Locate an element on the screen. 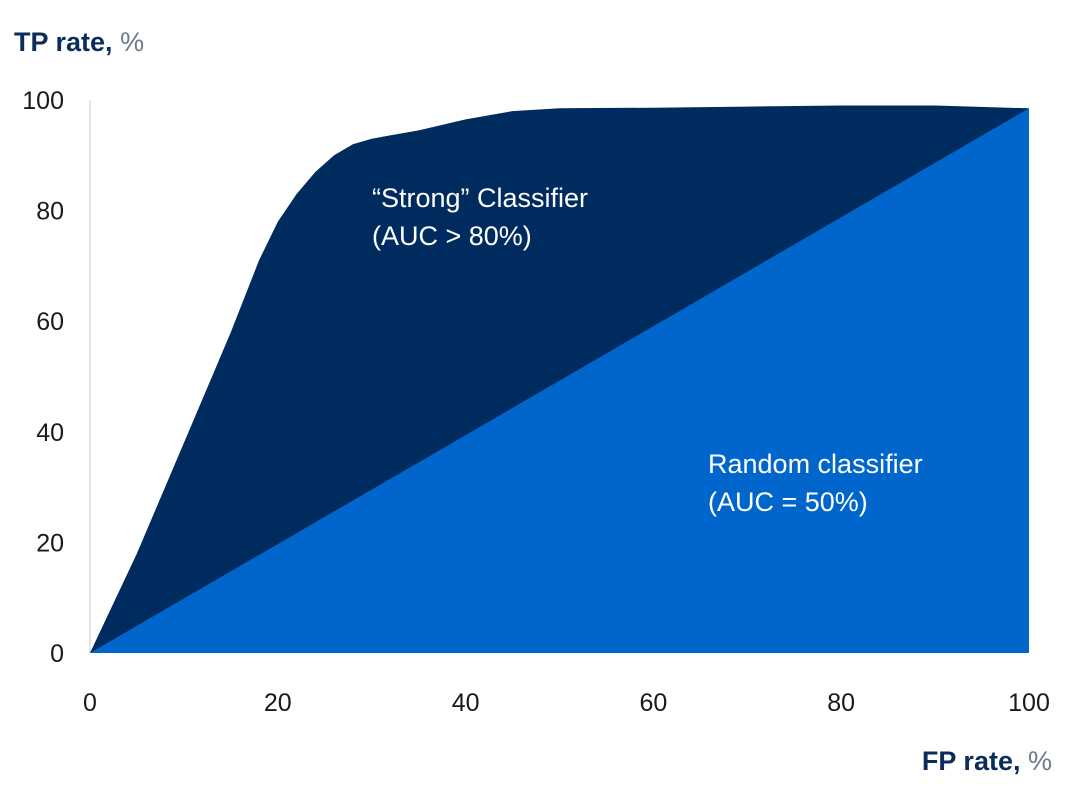 This screenshot has width=1066, height=786. y-axis-title: TP rate, % is located at coordinates (79, 42).